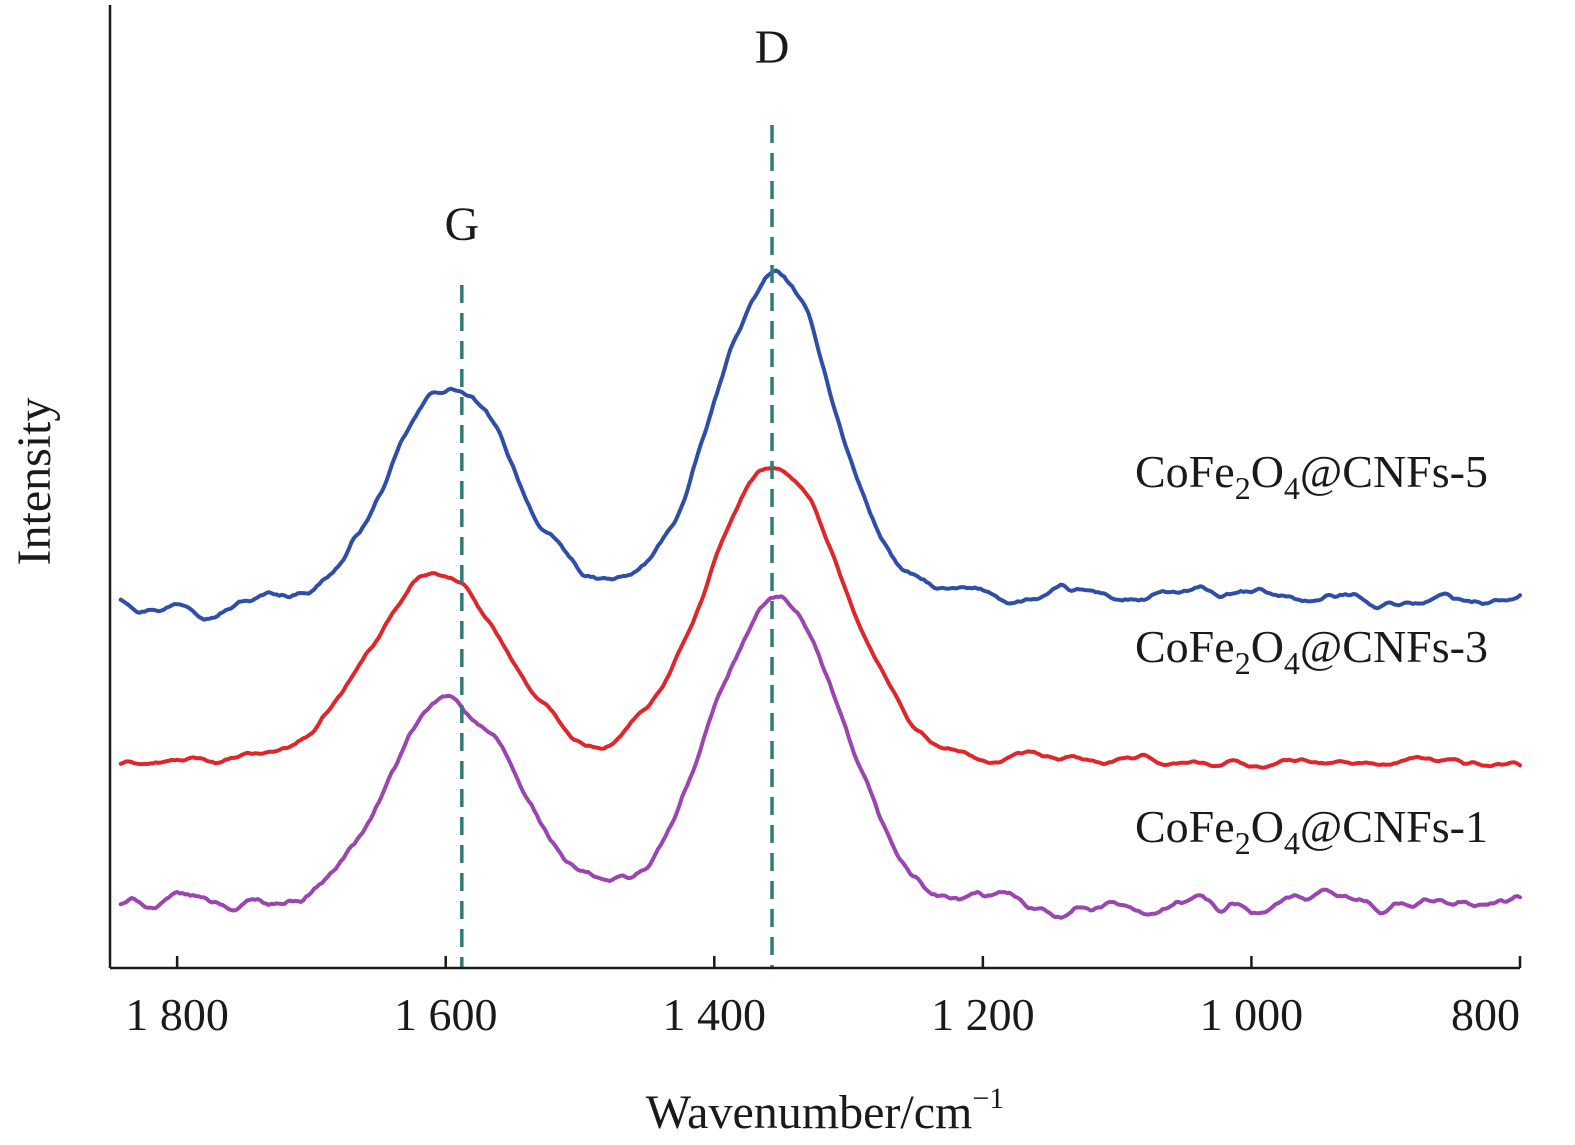  I want to click on x-tick-label: 1 600, so click(446, 1014).